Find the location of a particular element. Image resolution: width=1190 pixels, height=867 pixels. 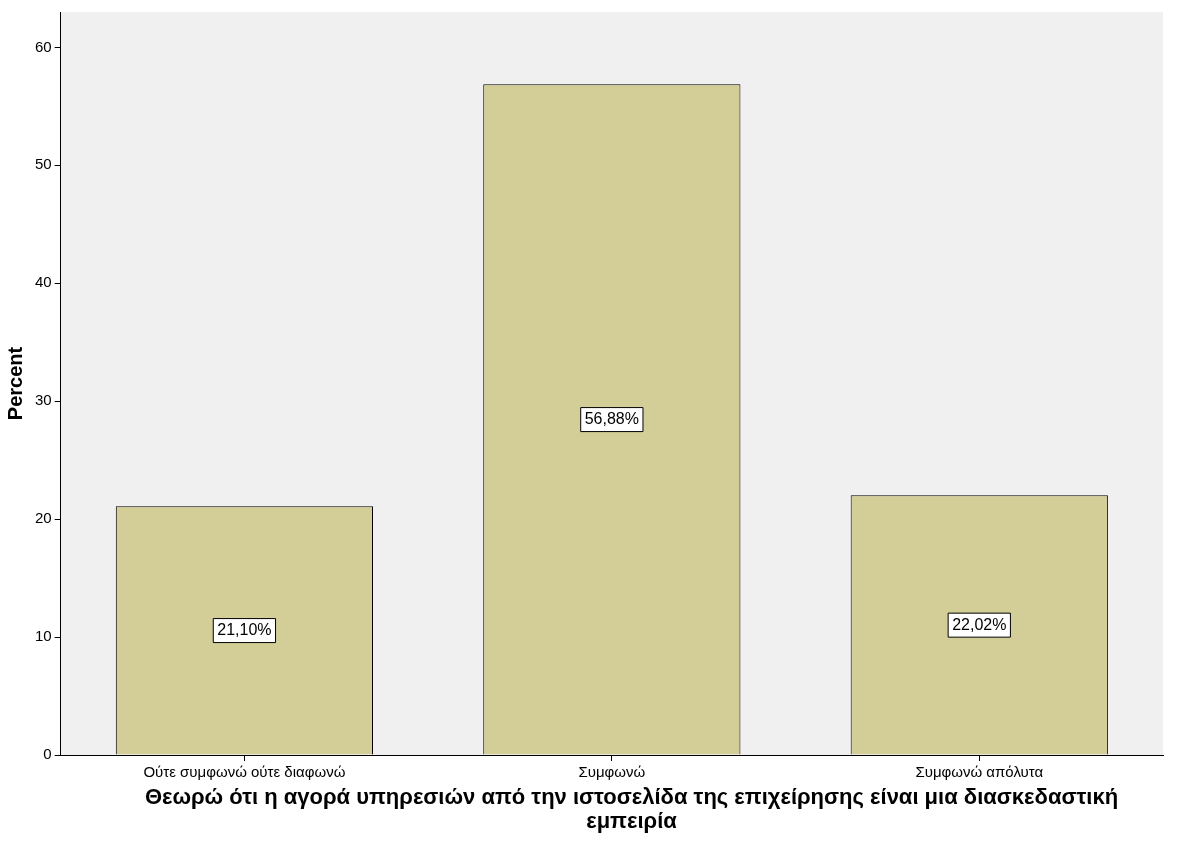

y-tick-label: 40 is located at coordinates (43, 282).